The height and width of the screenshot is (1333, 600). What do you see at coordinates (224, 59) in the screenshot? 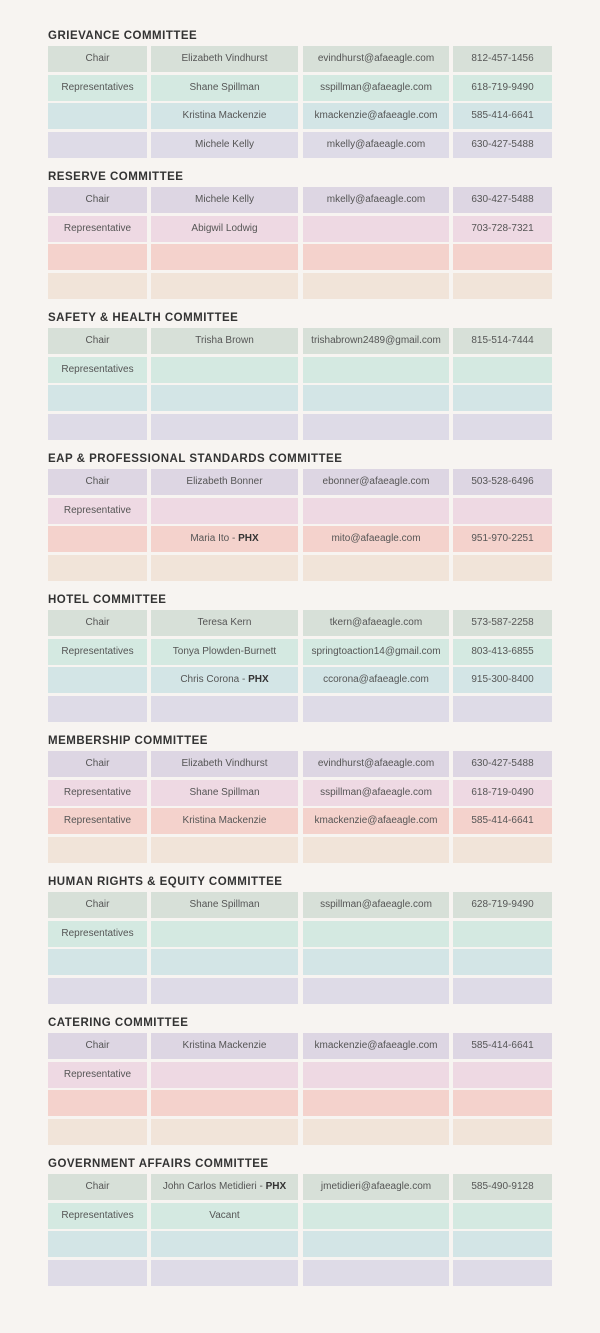
I see `name-cell: Elizabeth Vindhurst` at bounding box center [224, 59].